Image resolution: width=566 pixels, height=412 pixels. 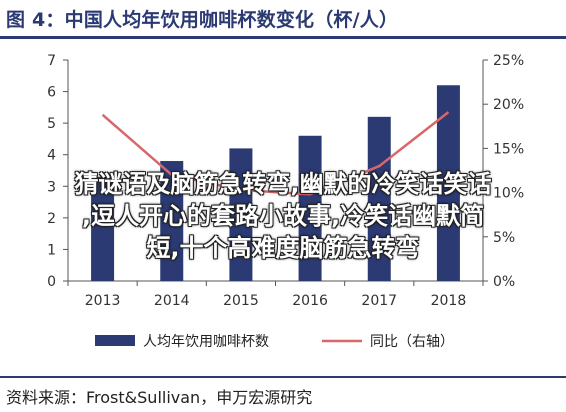 What do you see at coordinates (103, 228) in the screenshot?
I see `bar-2013` at bounding box center [103, 228].